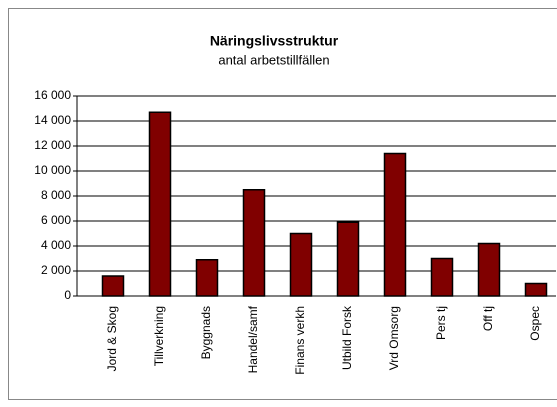 The height and width of the screenshot is (407, 557). What do you see at coordinates (206, 332) in the screenshot?
I see `x-tick-label: Byggnads` at bounding box center [206, 332].